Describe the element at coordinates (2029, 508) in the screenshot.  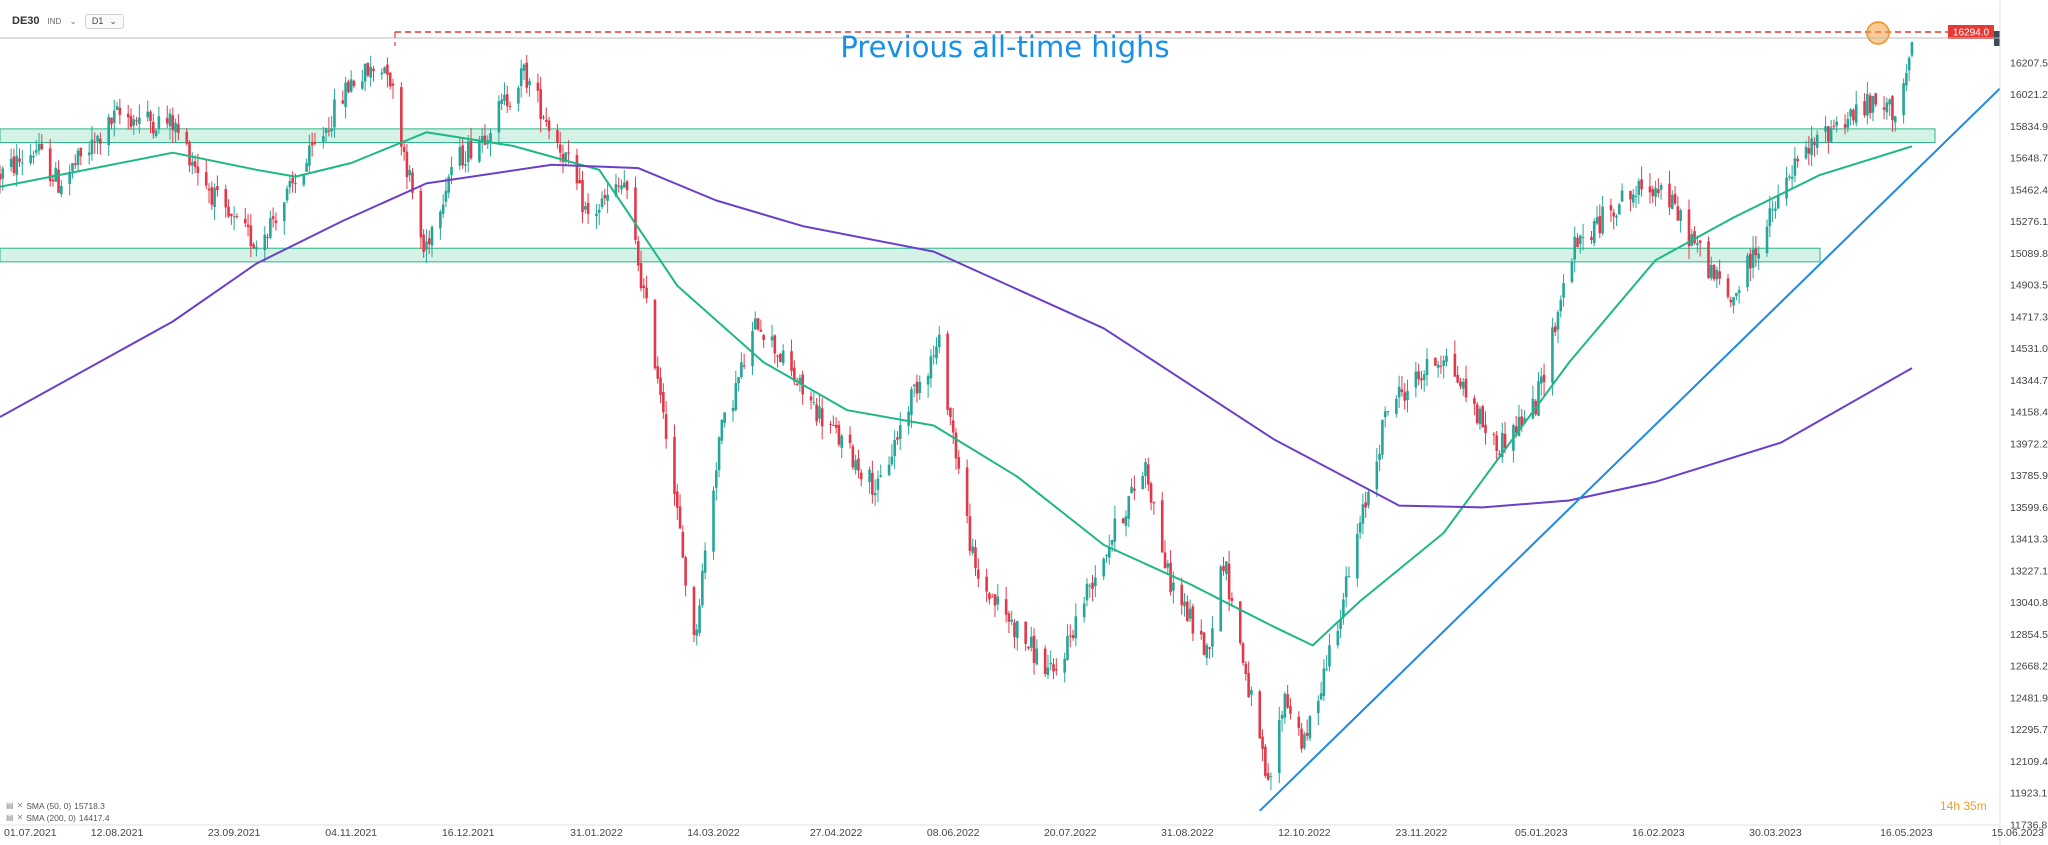
I see `y-tick-label: 13599.6` at that location.